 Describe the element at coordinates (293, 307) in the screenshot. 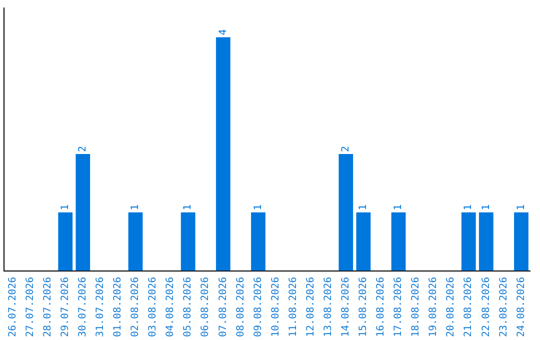

I see `x-tick-label: 11.08.2026` at that location.